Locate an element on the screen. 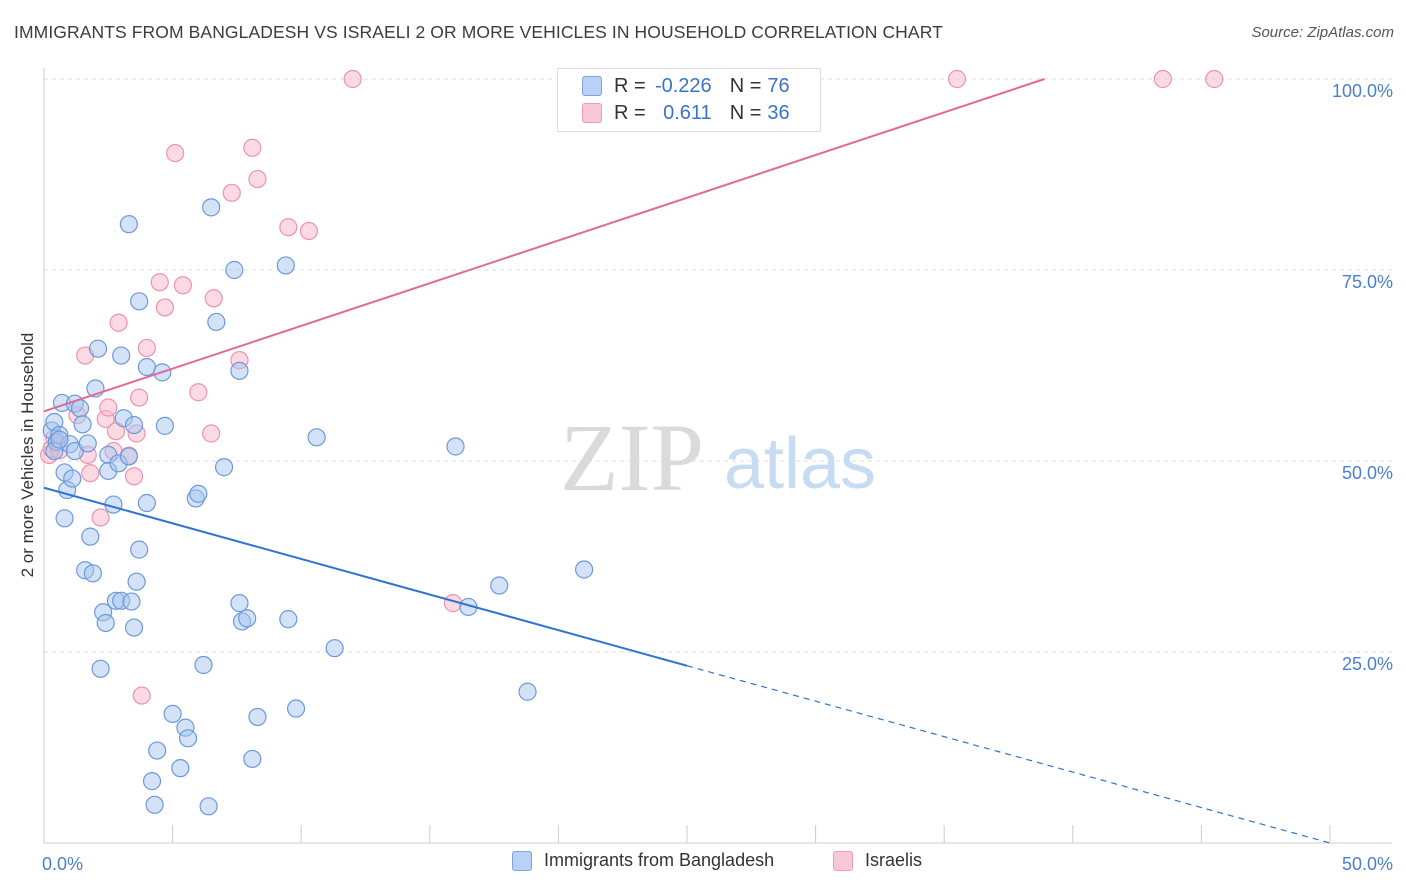  legend-item-bangladesh: Immigrants from Bangladesh is located at coordinates (643, 860).